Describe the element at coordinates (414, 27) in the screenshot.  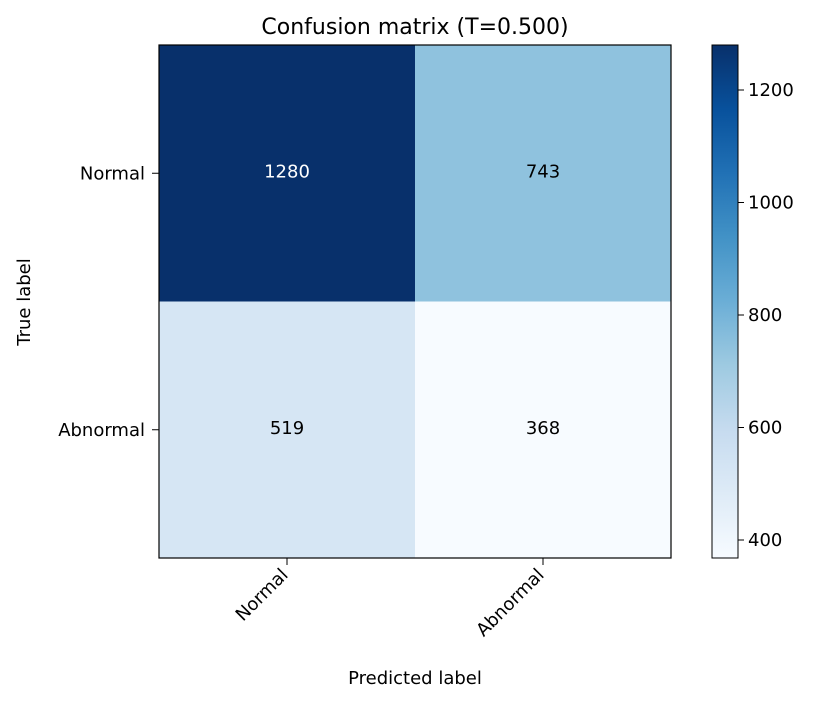
I see `chart-title: Confusion matrix (T=0.500)` at that location.